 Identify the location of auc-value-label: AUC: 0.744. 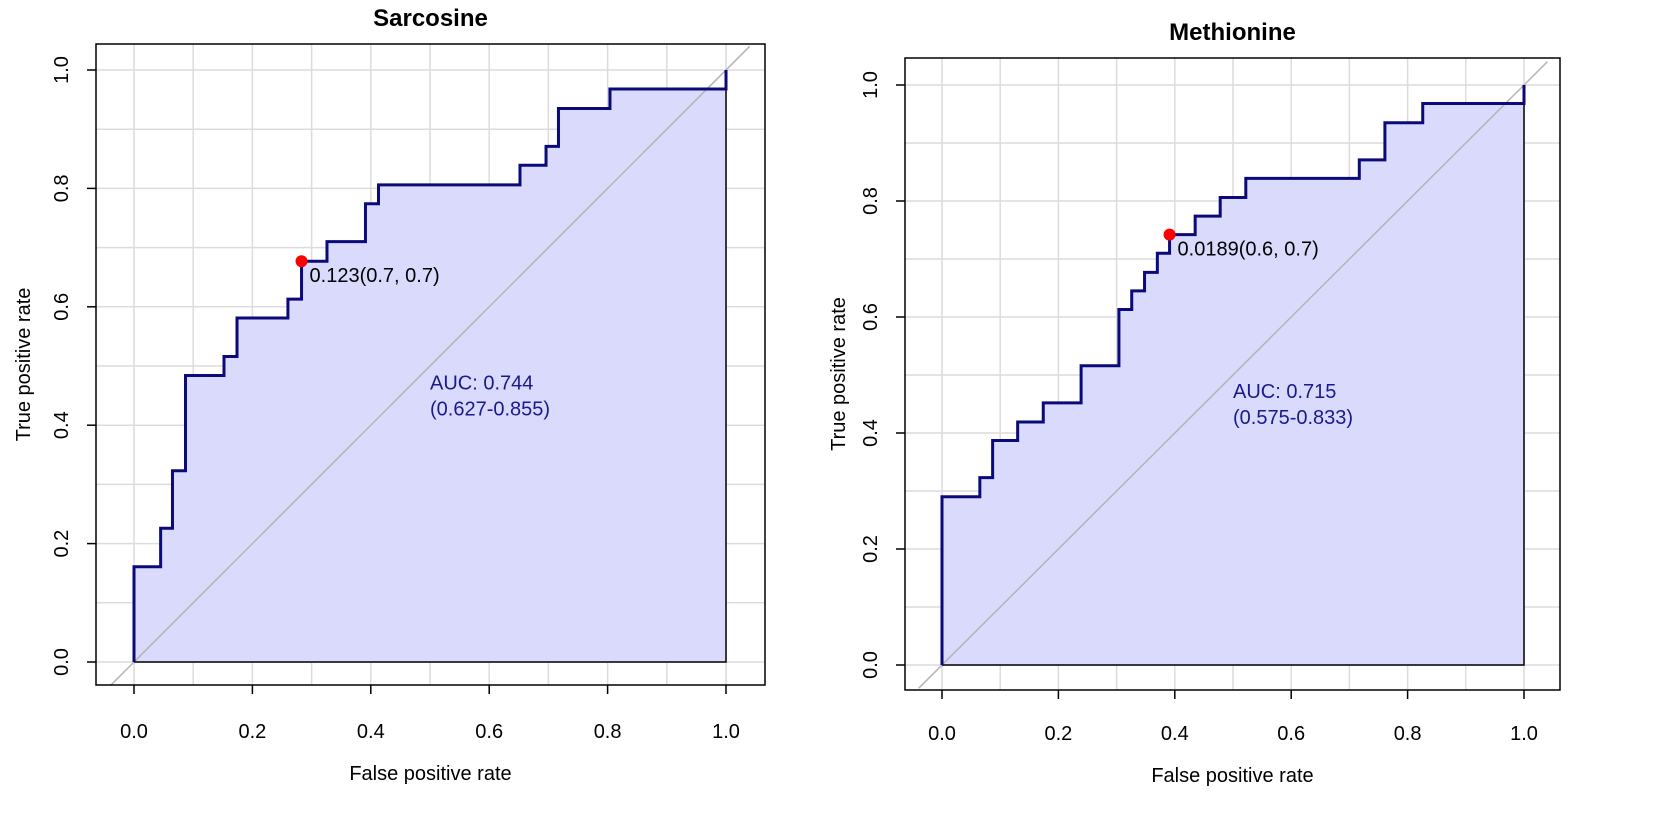
(481, 384).